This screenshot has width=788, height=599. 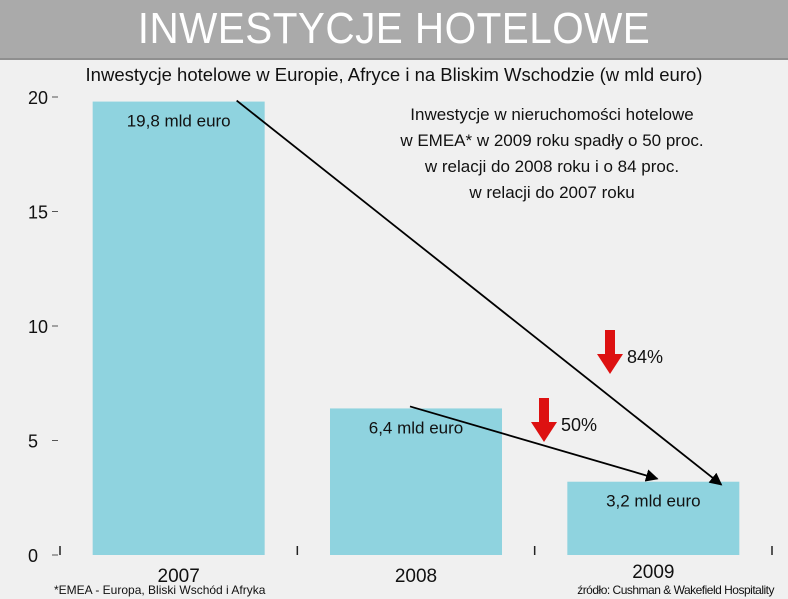 I want to click on x-tick-label: 2008, so click(x=416, y=576).